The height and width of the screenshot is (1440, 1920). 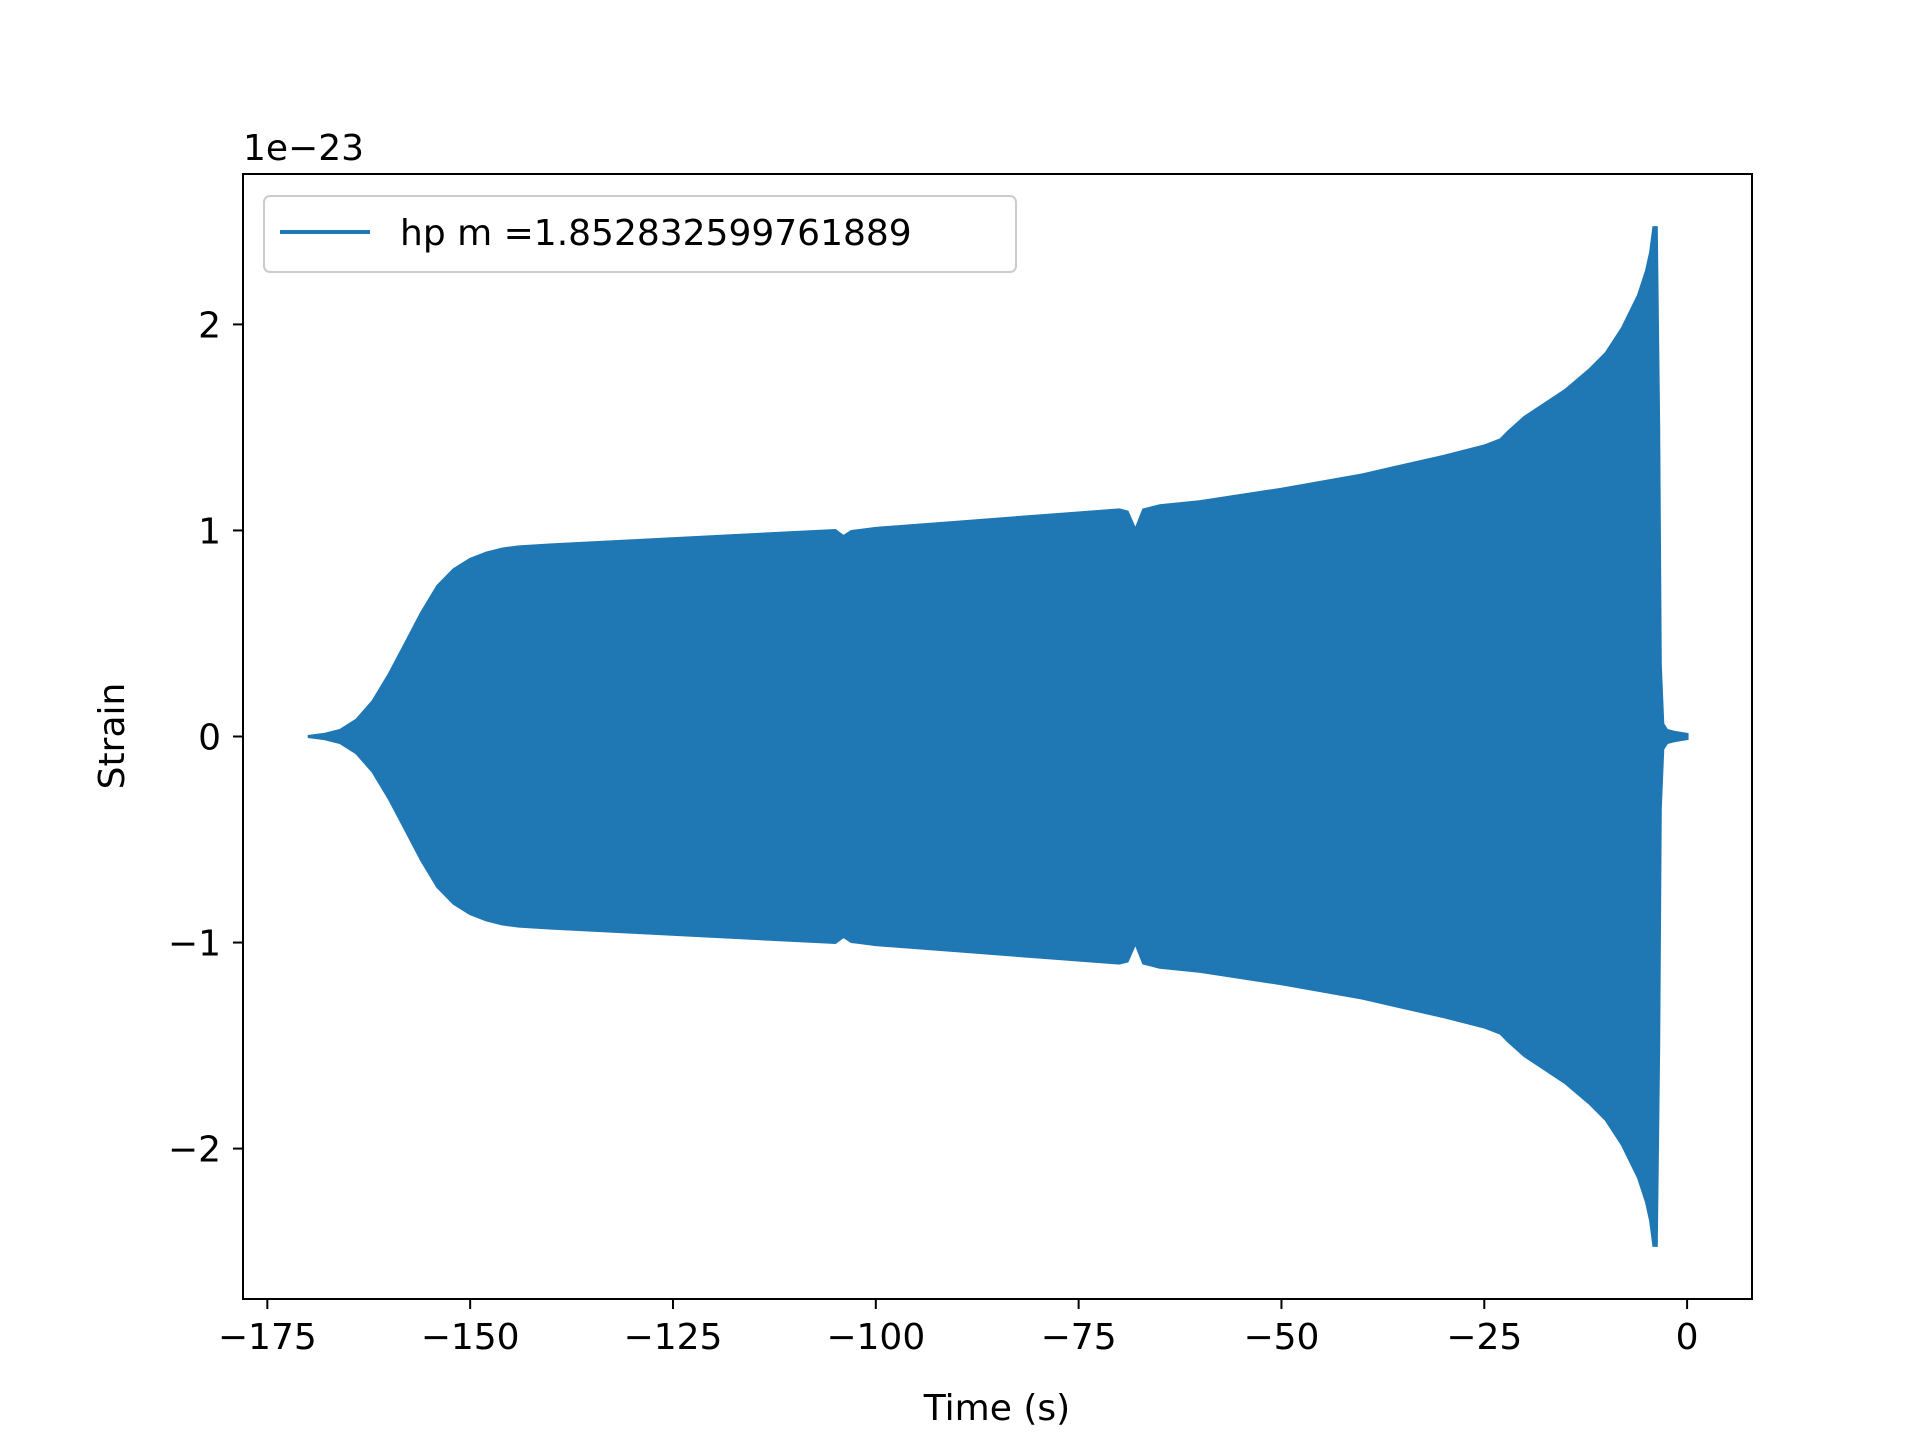 I want to click on y-tick-label: 1, so click(x=209, y=531).